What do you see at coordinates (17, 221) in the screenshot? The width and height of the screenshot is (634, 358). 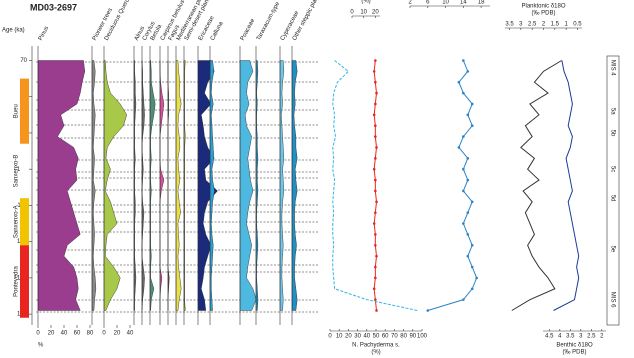 I see `zone-label: Sanxenxo-A` at bounding box center [17, 221].